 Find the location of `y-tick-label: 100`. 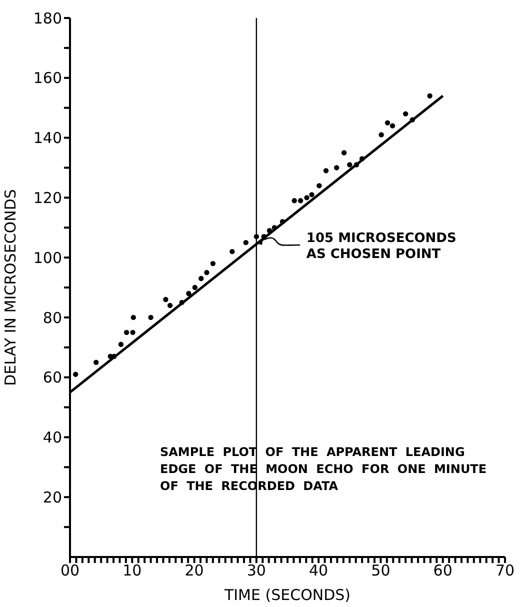

y-tick-label: 100 is located at coordinates (47, 257).